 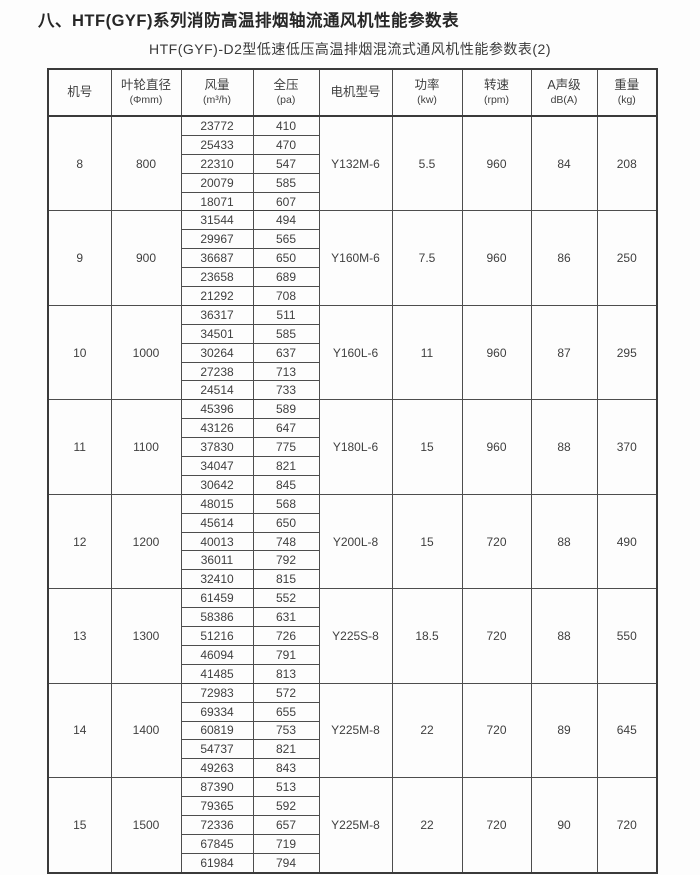 What do you see at coordinates (286, 371) in the screenshot?
I see `cell-total-pressure: 713` at bounding box center [286, 371].